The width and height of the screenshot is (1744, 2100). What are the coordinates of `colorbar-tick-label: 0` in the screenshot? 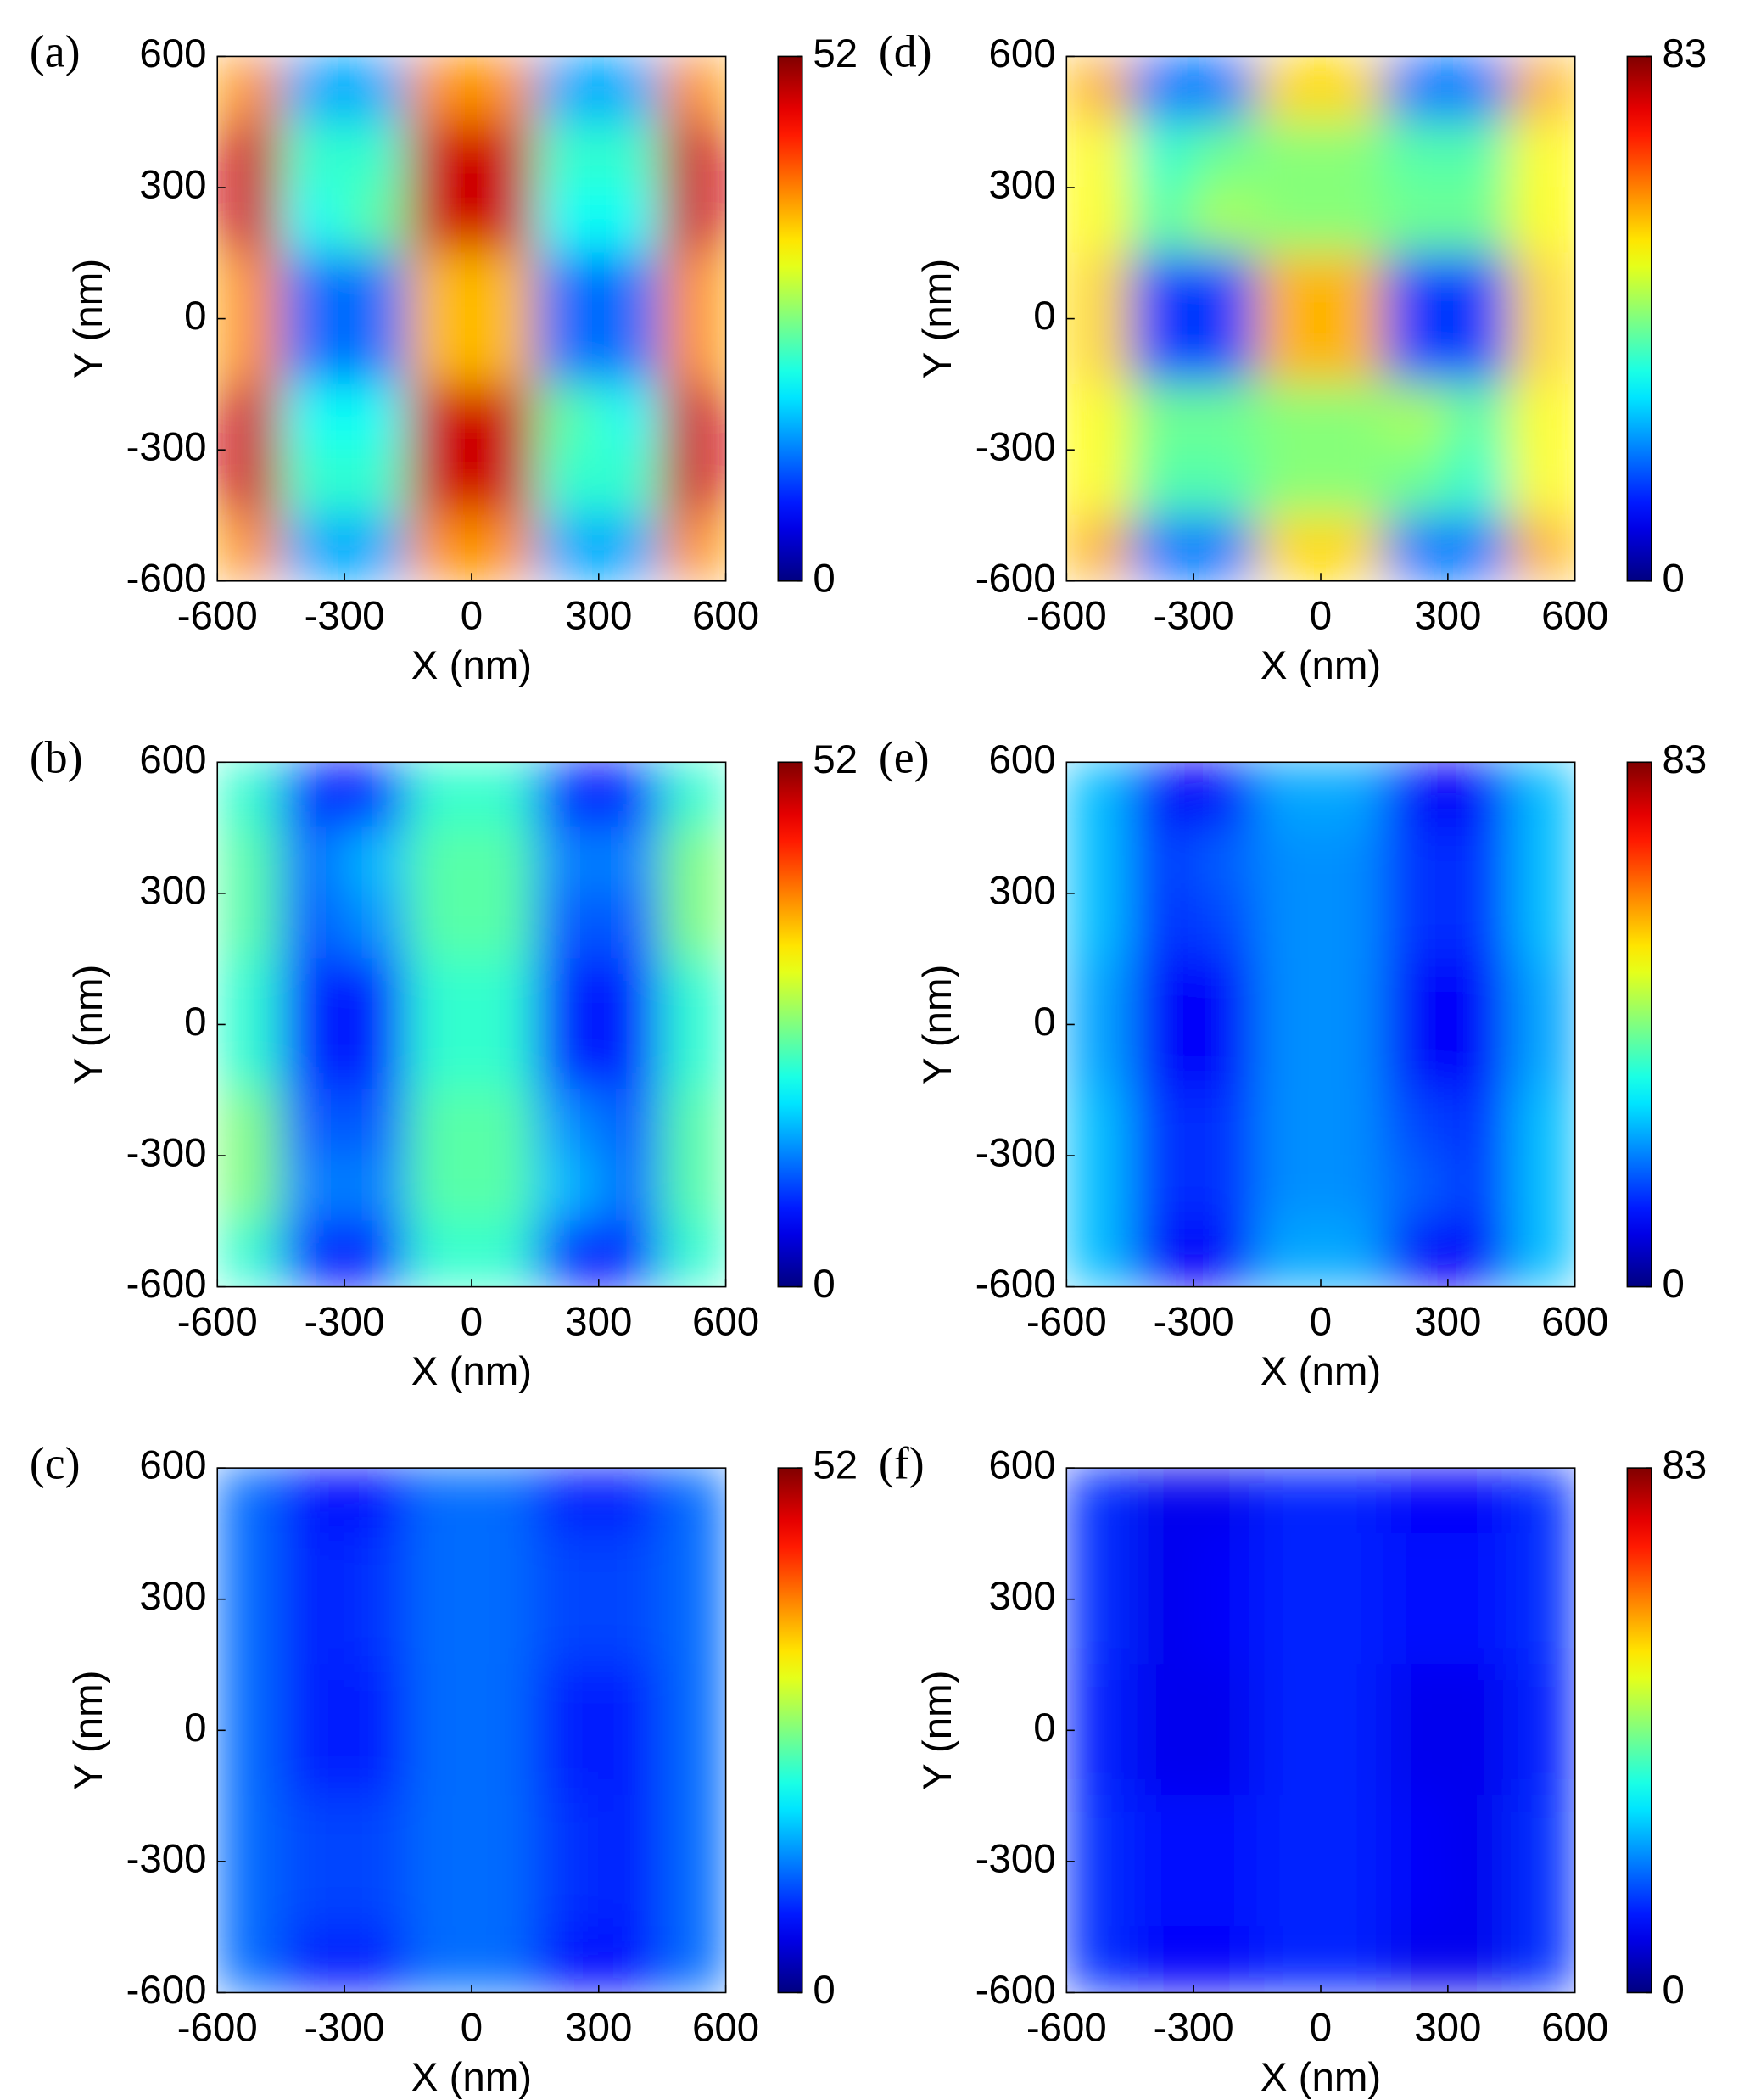 It's located at (824, 578).